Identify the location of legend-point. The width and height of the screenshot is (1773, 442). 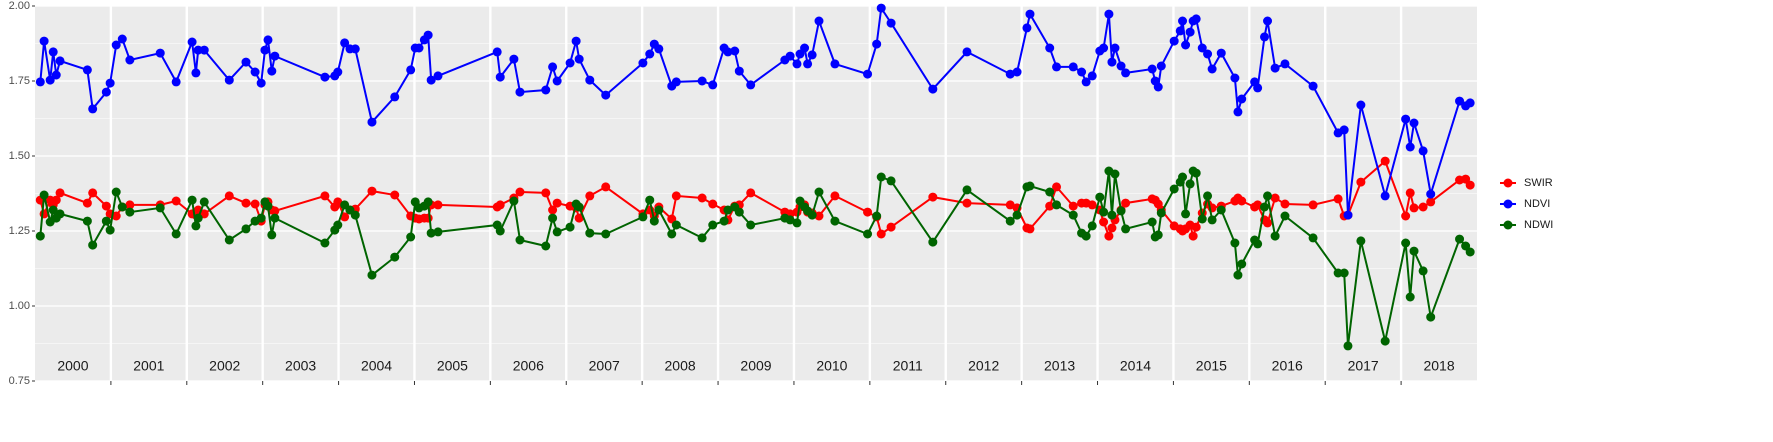
(1508, 183).